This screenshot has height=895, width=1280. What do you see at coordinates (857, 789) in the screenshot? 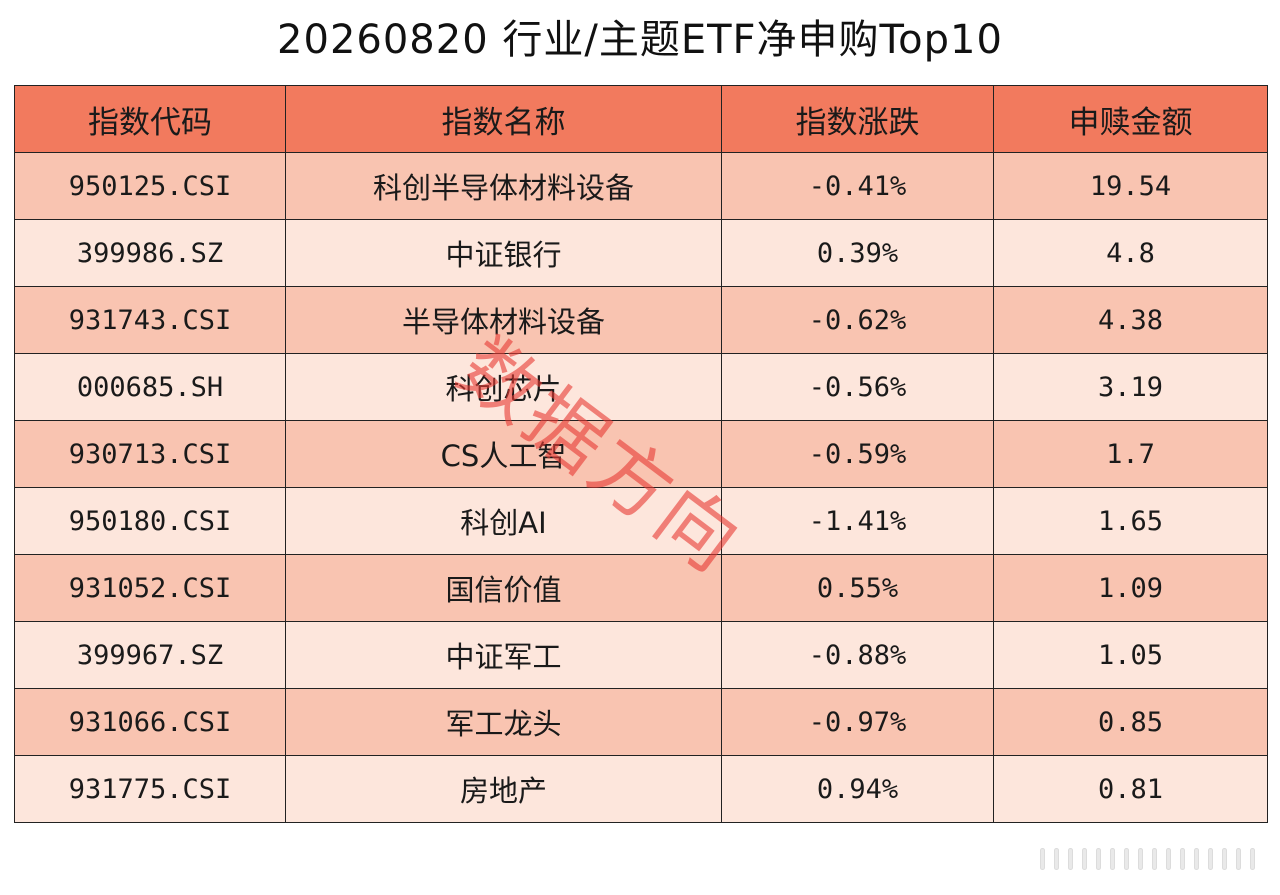
I see `cell-index-change: 0.94%` at bounding box center [857, 789].